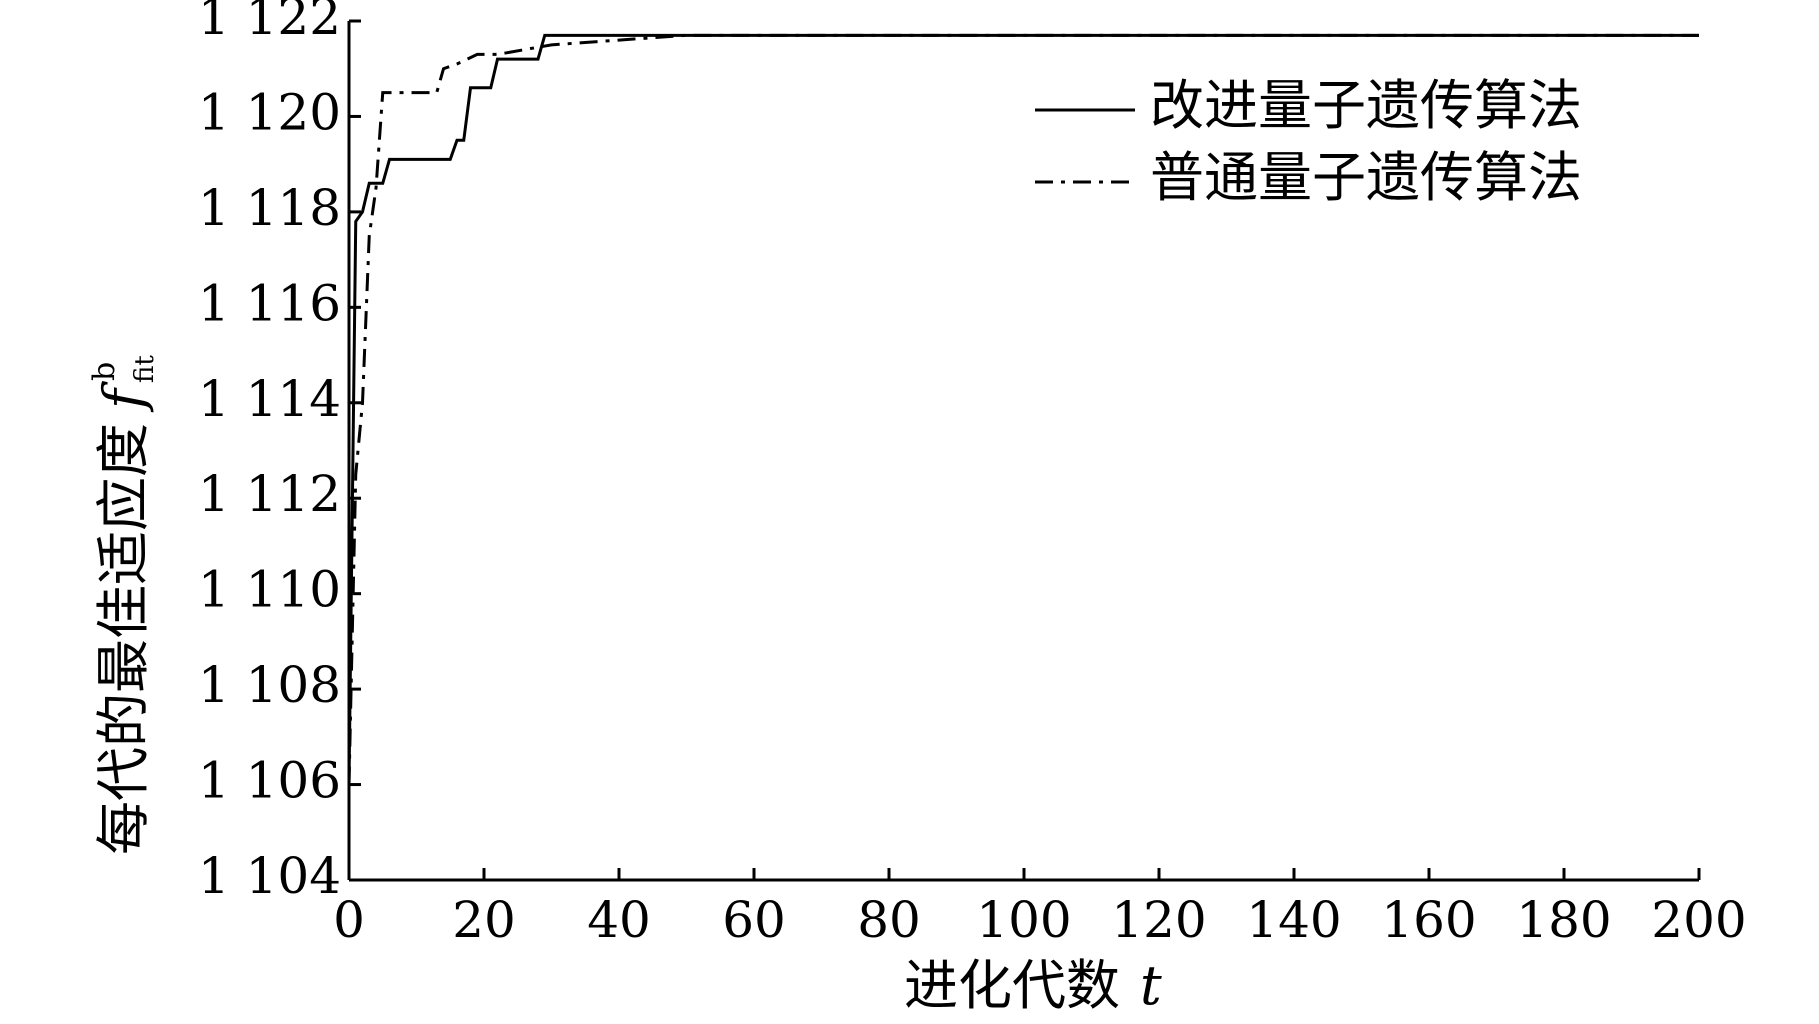 The width and height of the screenshot is (1819, 1024). What do you see at coordinates (269, 685) in the screenshot?
I see `y-tick-label: 1 108` at bounding box center [269, 685].